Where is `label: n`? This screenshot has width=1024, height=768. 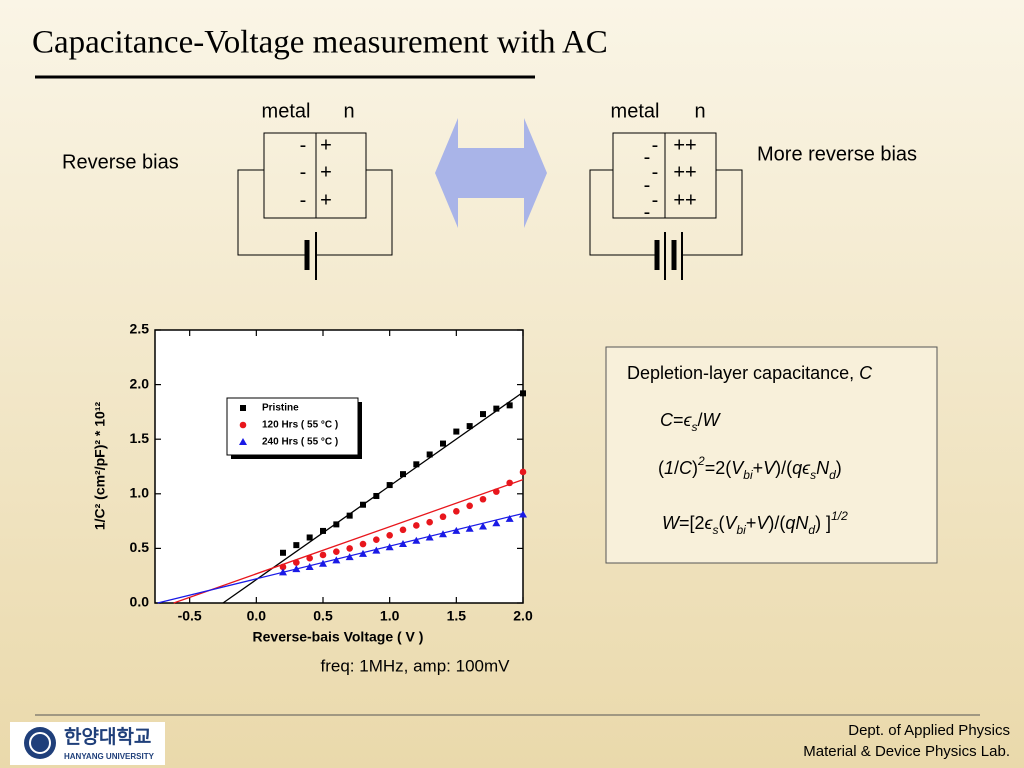
label: n is located at coordinates (348, 111).